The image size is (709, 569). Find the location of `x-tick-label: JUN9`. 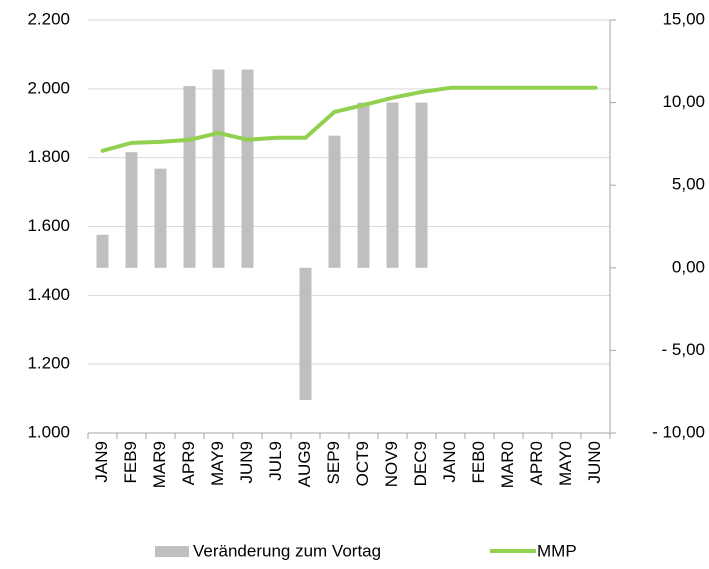

x-tick-label: JUN9 is located at coordinates (246, 462).